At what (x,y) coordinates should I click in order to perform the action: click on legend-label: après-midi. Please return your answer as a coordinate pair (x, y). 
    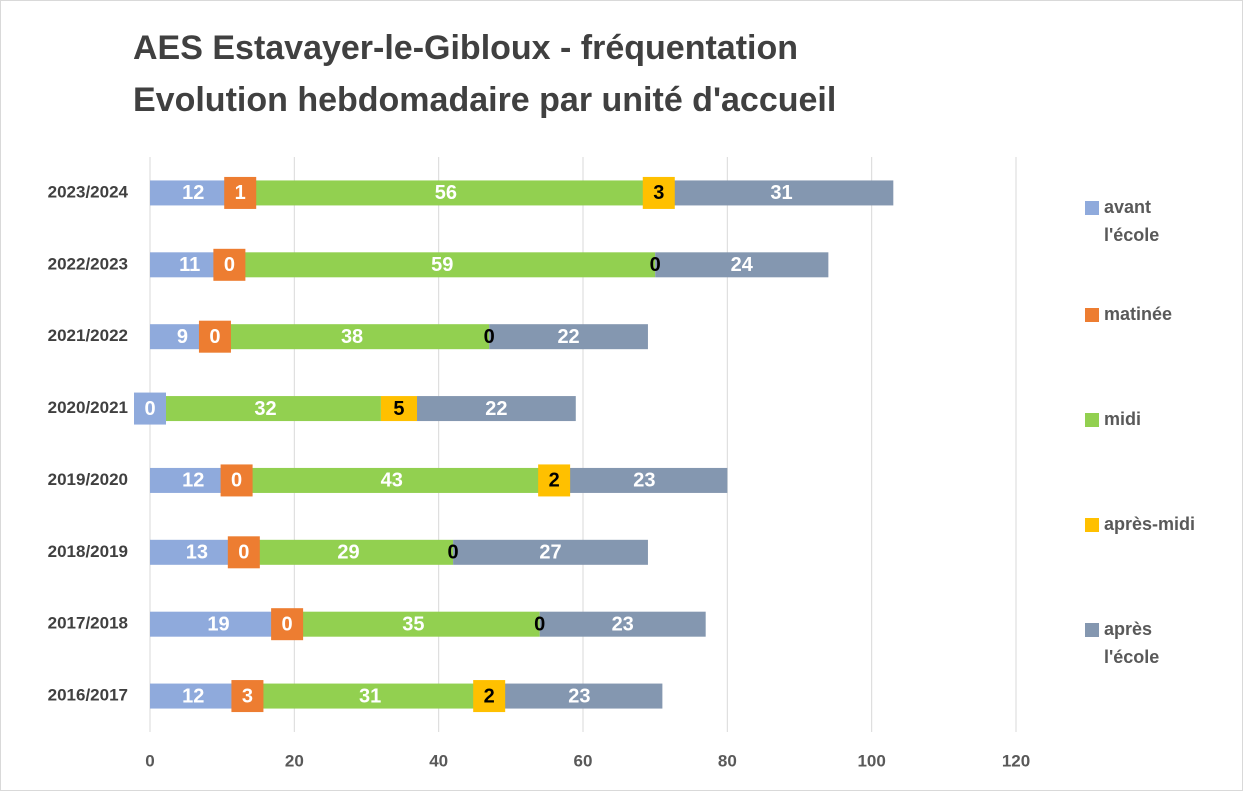
    Looking at the image, I should click on (1150, 524).